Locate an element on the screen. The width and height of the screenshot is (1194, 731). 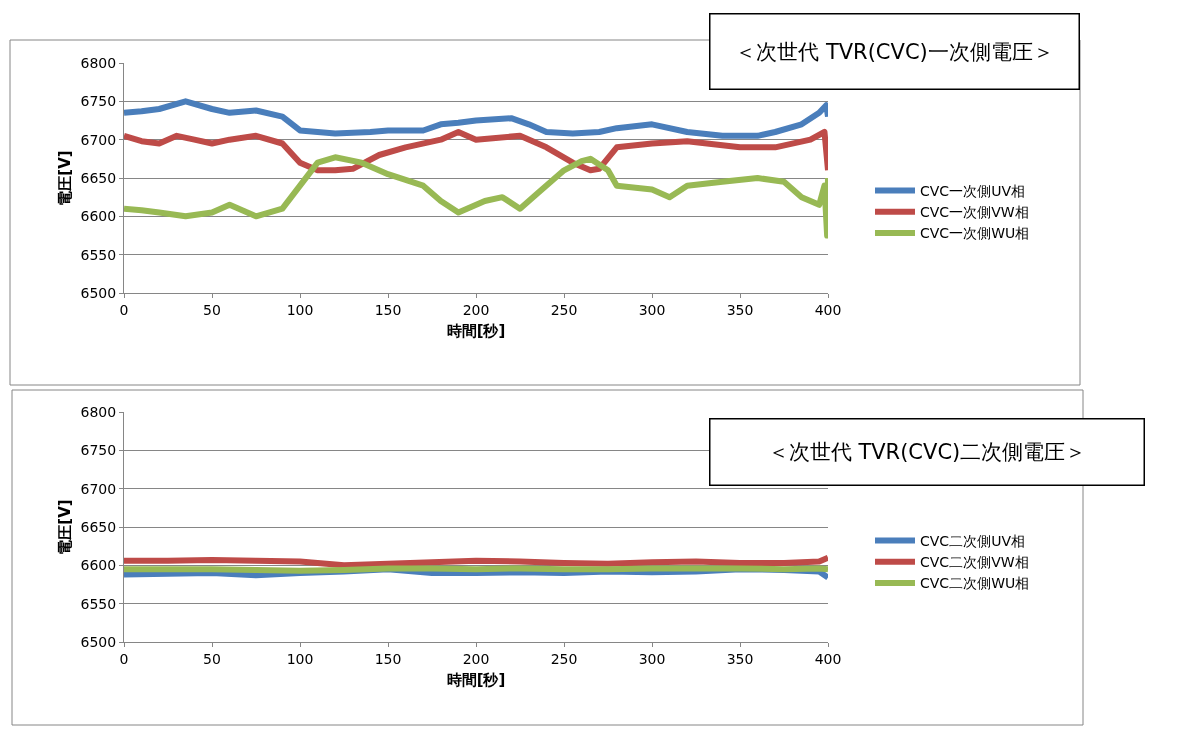
legend-label: CVC一次側VW相 is located at coordinates (974, 212).